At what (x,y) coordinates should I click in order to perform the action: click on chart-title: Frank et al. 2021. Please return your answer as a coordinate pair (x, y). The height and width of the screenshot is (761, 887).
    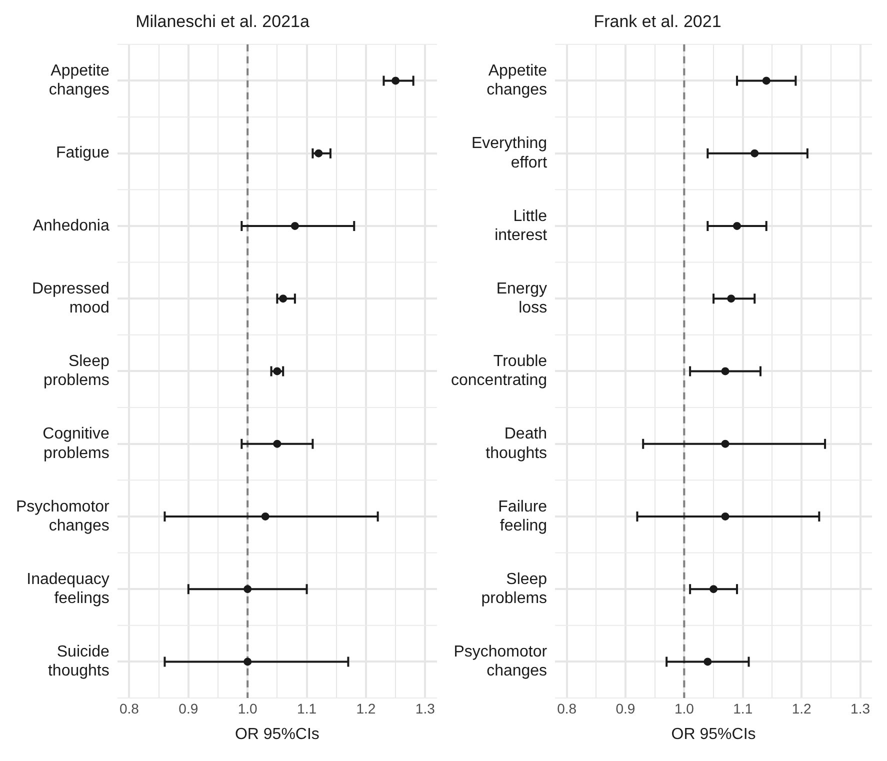
    Looking at the image, I should click on (658, 21).